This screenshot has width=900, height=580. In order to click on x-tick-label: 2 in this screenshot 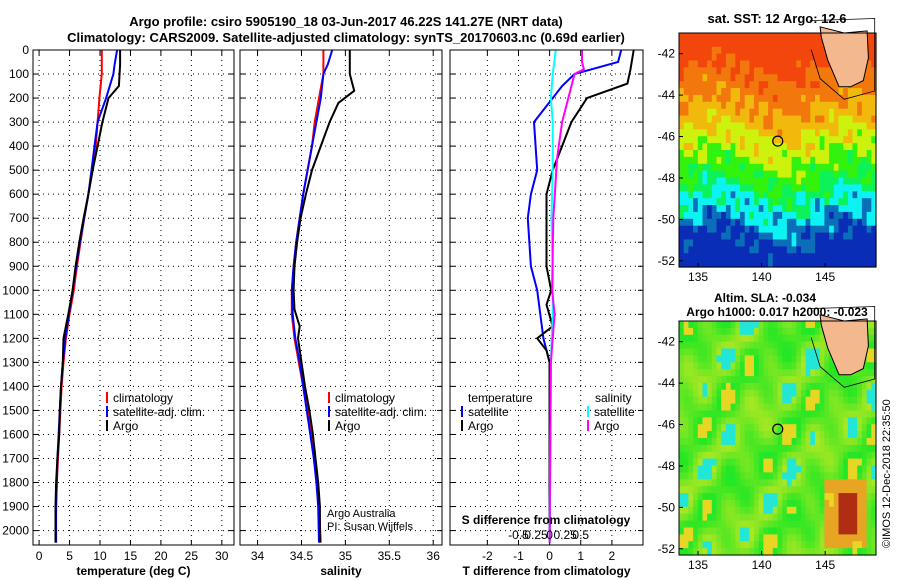, I will do `click(612, 556)`.